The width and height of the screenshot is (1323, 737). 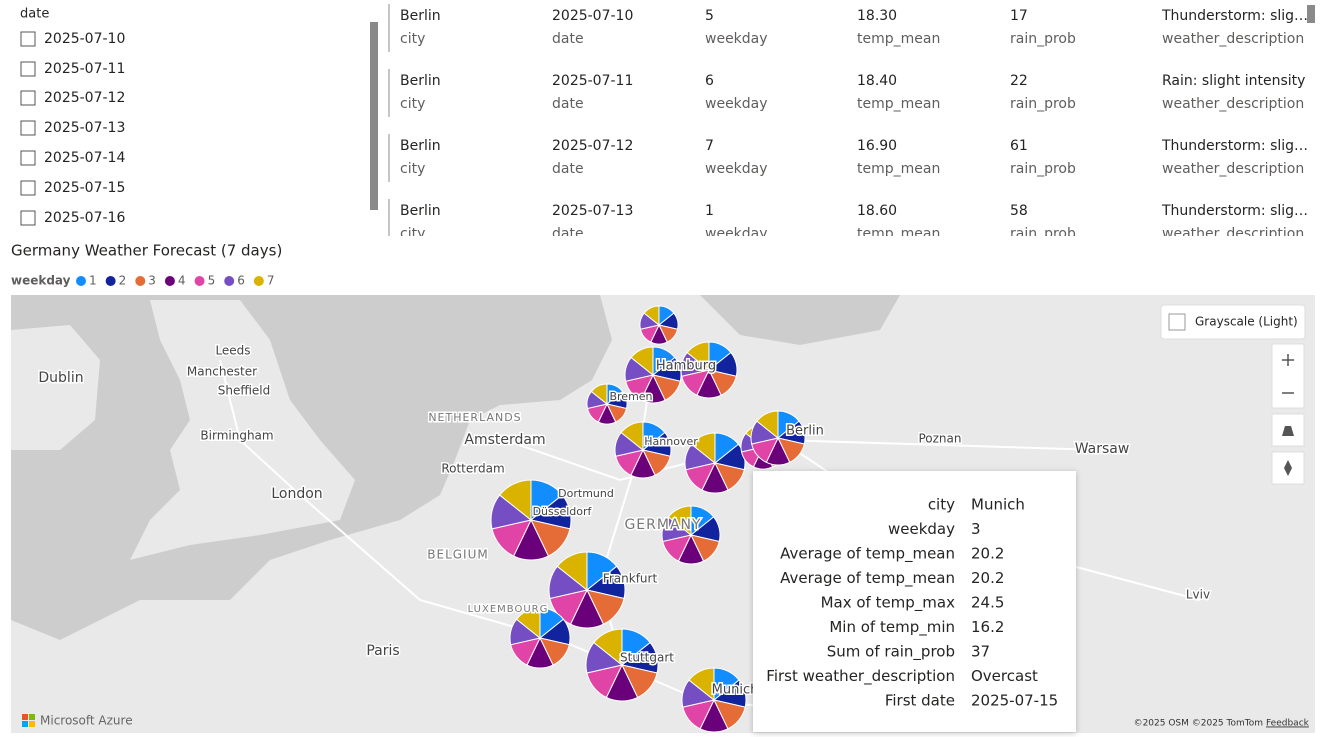 I want to click on map-style-icon, so click(x=1177, y=322).